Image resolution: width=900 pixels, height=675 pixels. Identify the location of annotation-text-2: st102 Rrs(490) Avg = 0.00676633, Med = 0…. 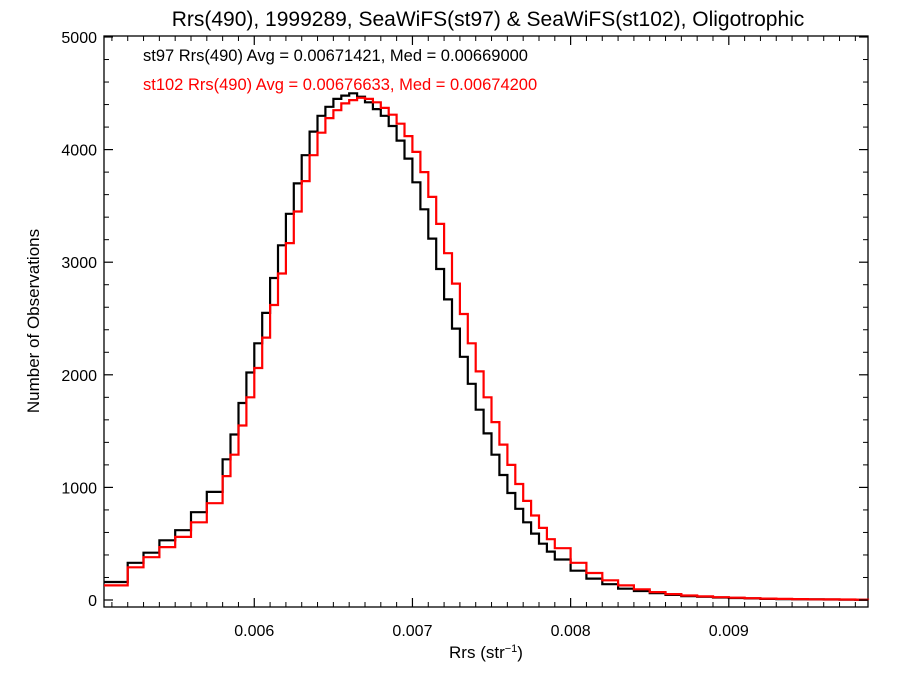
(340, 85).